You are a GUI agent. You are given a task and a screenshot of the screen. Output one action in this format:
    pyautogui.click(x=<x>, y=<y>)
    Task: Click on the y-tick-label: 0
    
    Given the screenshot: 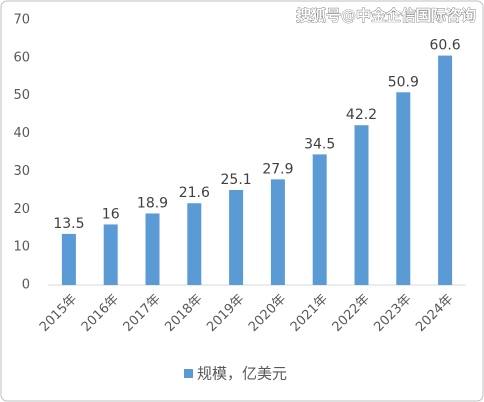 What is the action you would take?
    pyautogui.click(x=26, y=285)
    